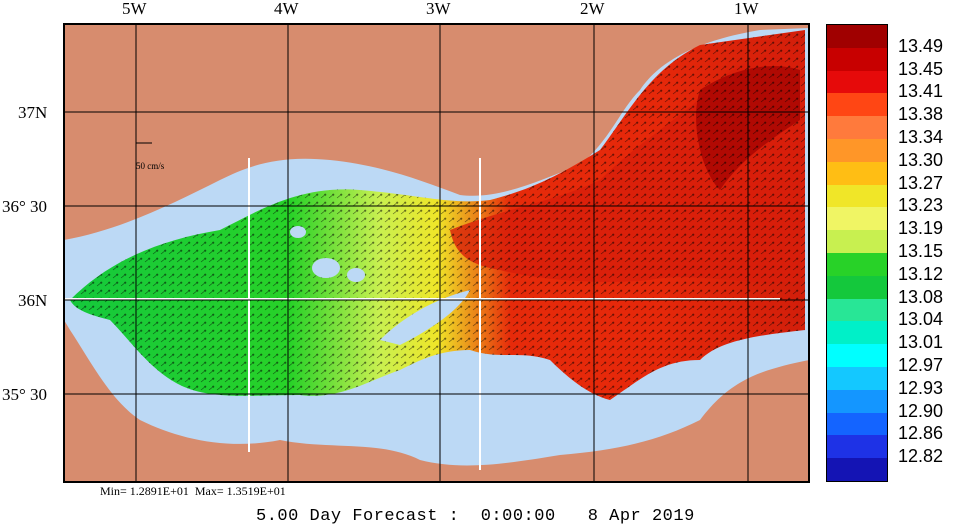  I want to click on lon-label: 2W, so click(593, 9).